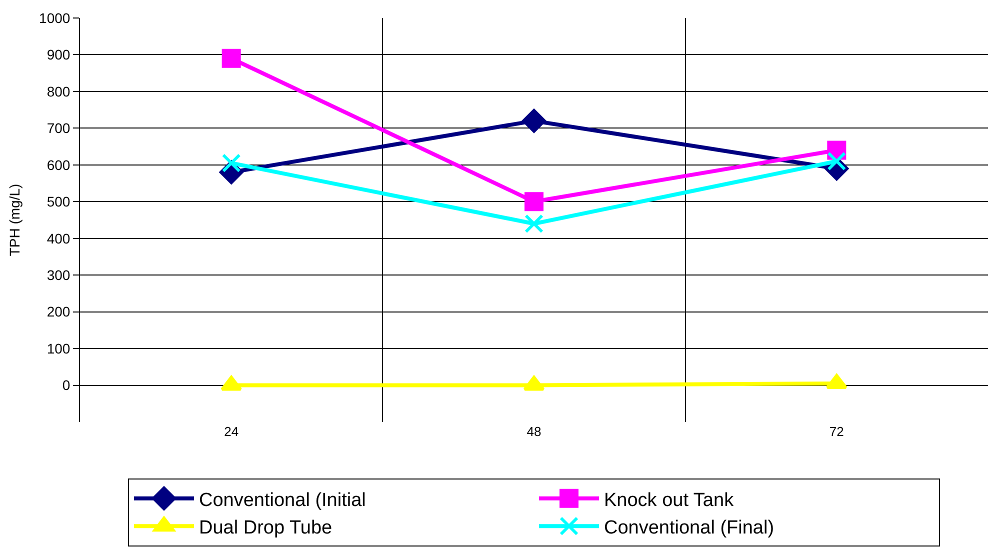  I want to click on y-tick-label: 500, so click(58, 202).